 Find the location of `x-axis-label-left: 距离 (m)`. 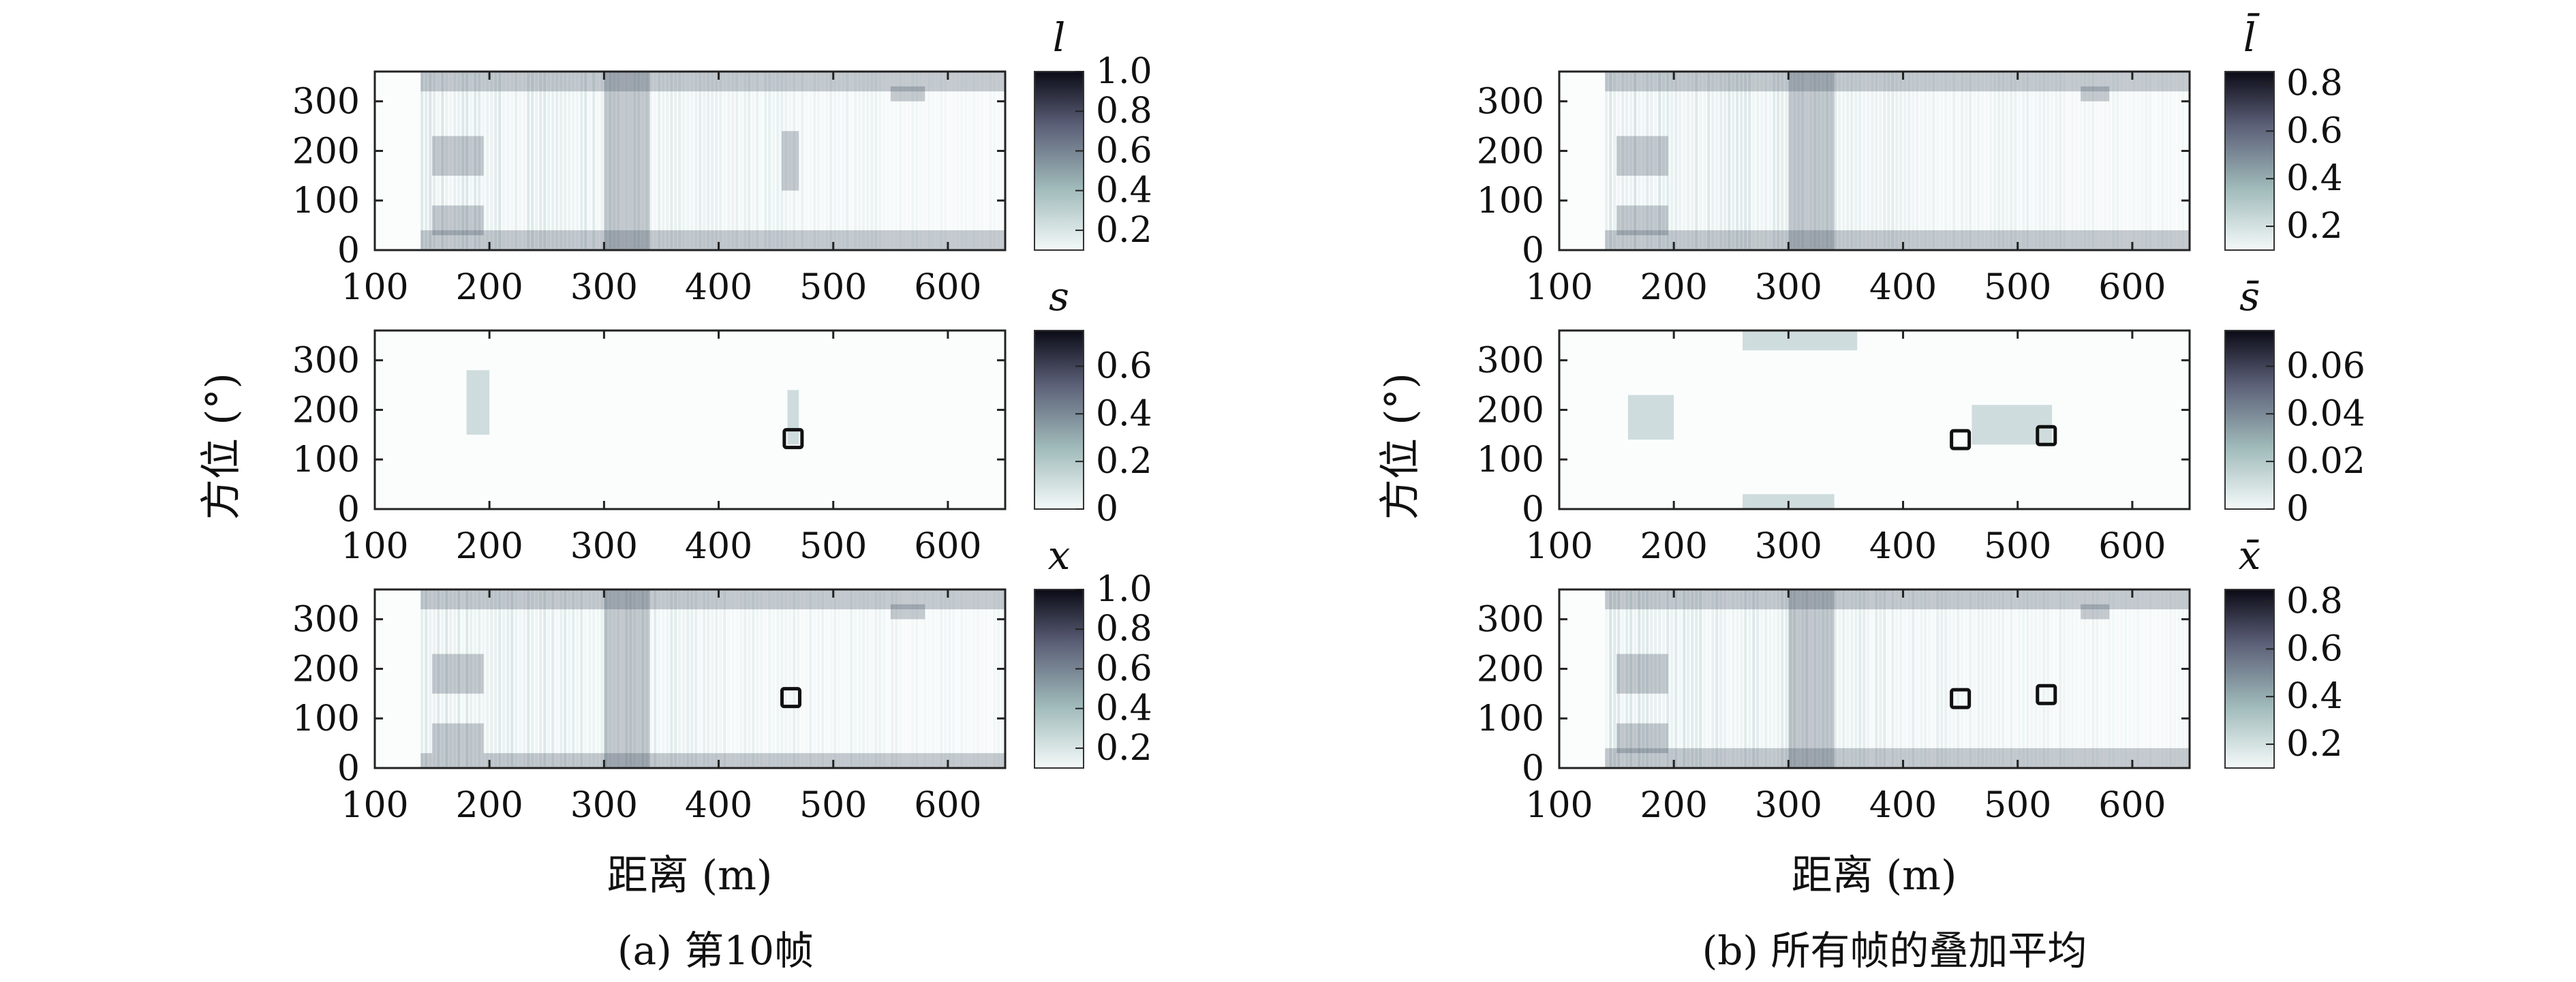

x-axis-label-left: 距离 (m) is located at coordinates (690, 876).